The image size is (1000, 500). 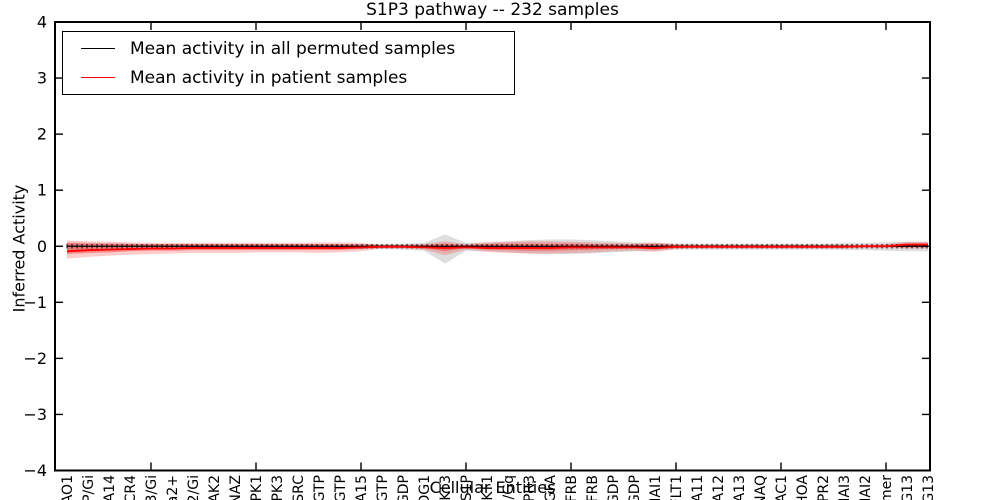 What do you see at coordinates (257, 487) in the screenshot?
I see `x-category-label: MAPK1` at bounding box center [257, 487].